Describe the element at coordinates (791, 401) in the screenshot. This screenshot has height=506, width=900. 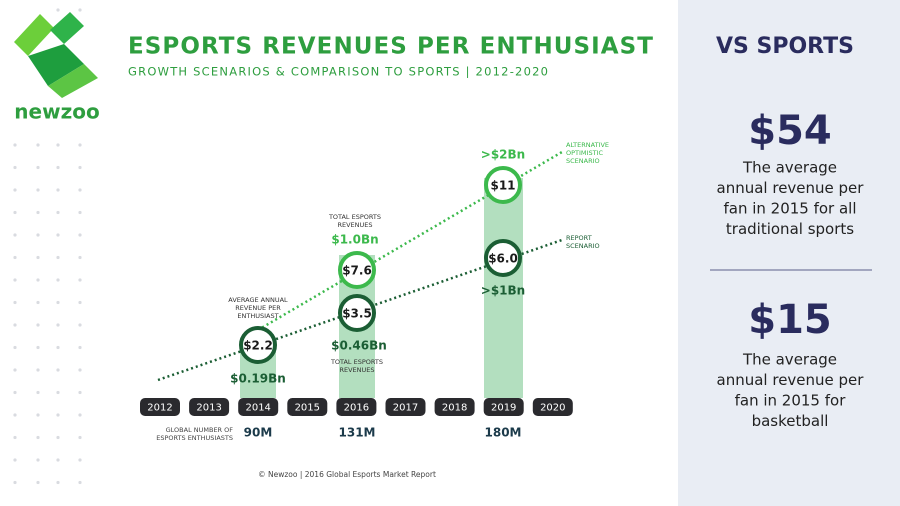
I see `sidebar-text: fan in 2015 for` at that location.